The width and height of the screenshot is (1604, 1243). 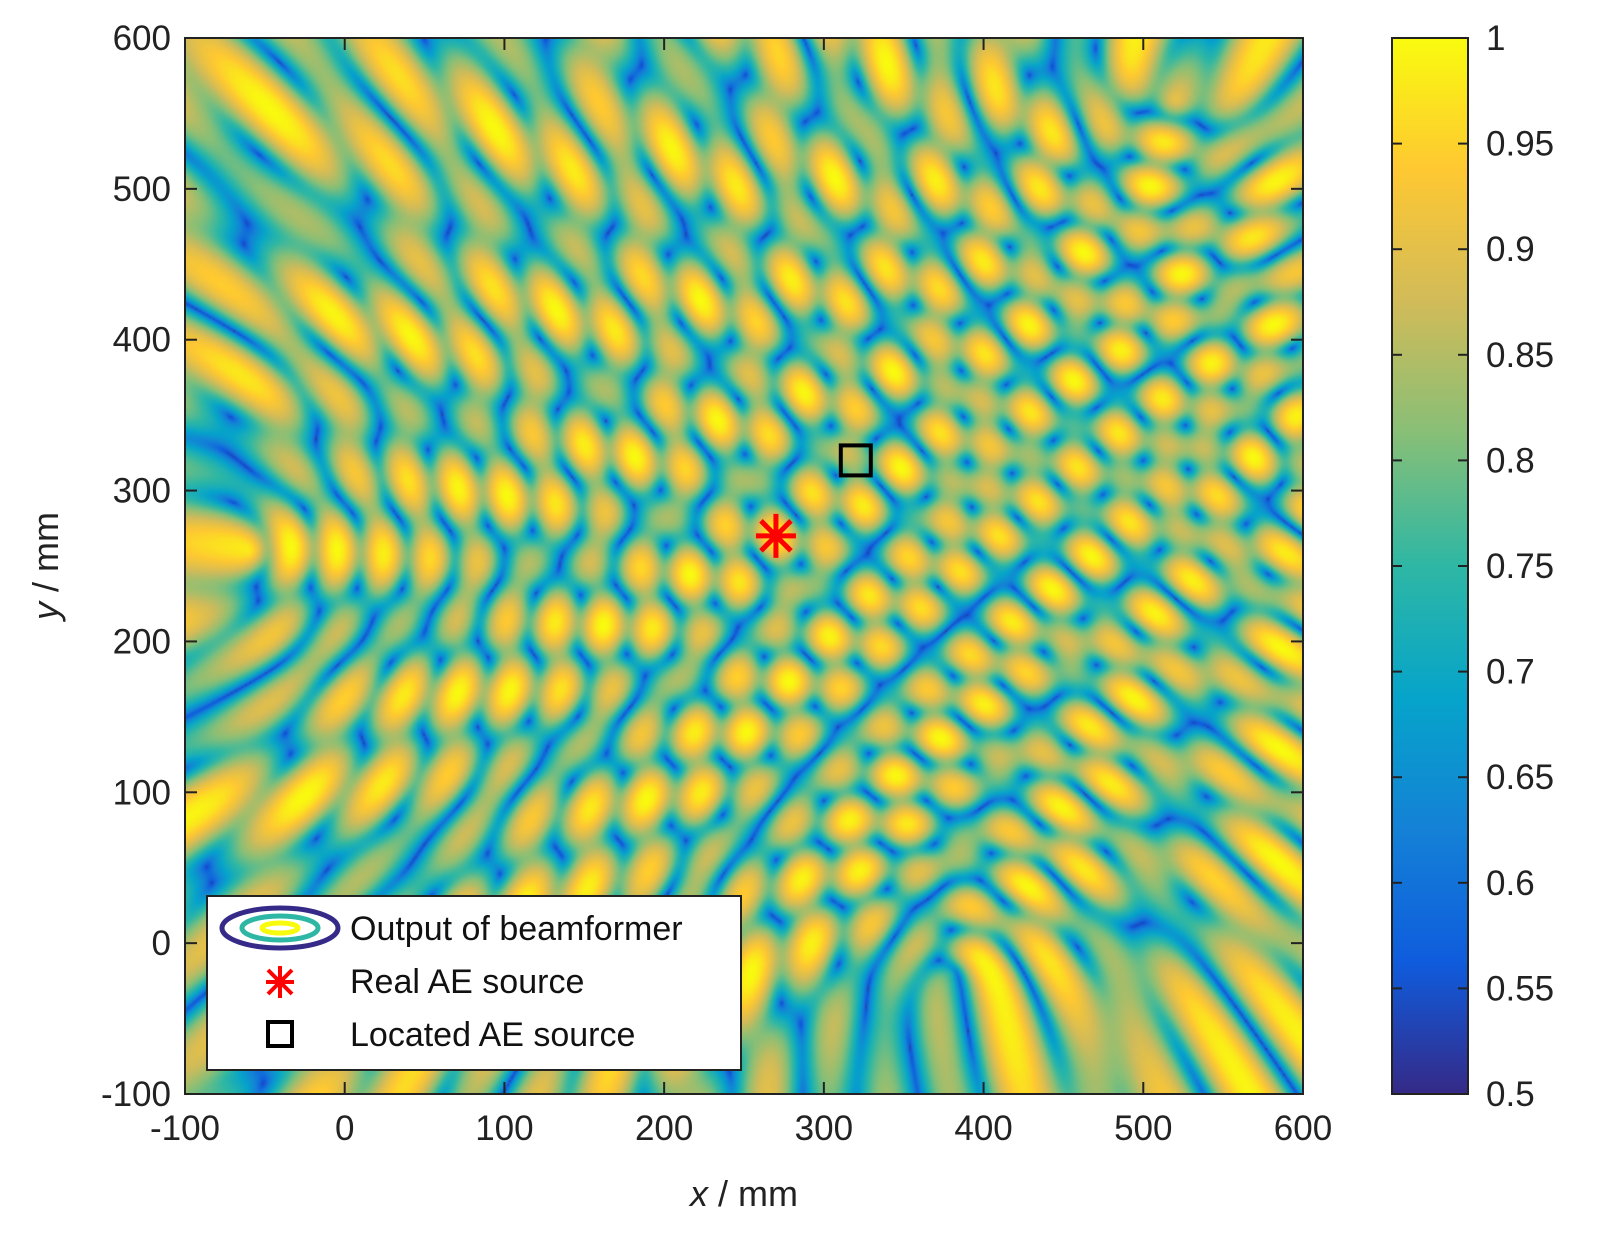 I want to click on colorbar-tick-label: 1, so click(x=1495, y=38).